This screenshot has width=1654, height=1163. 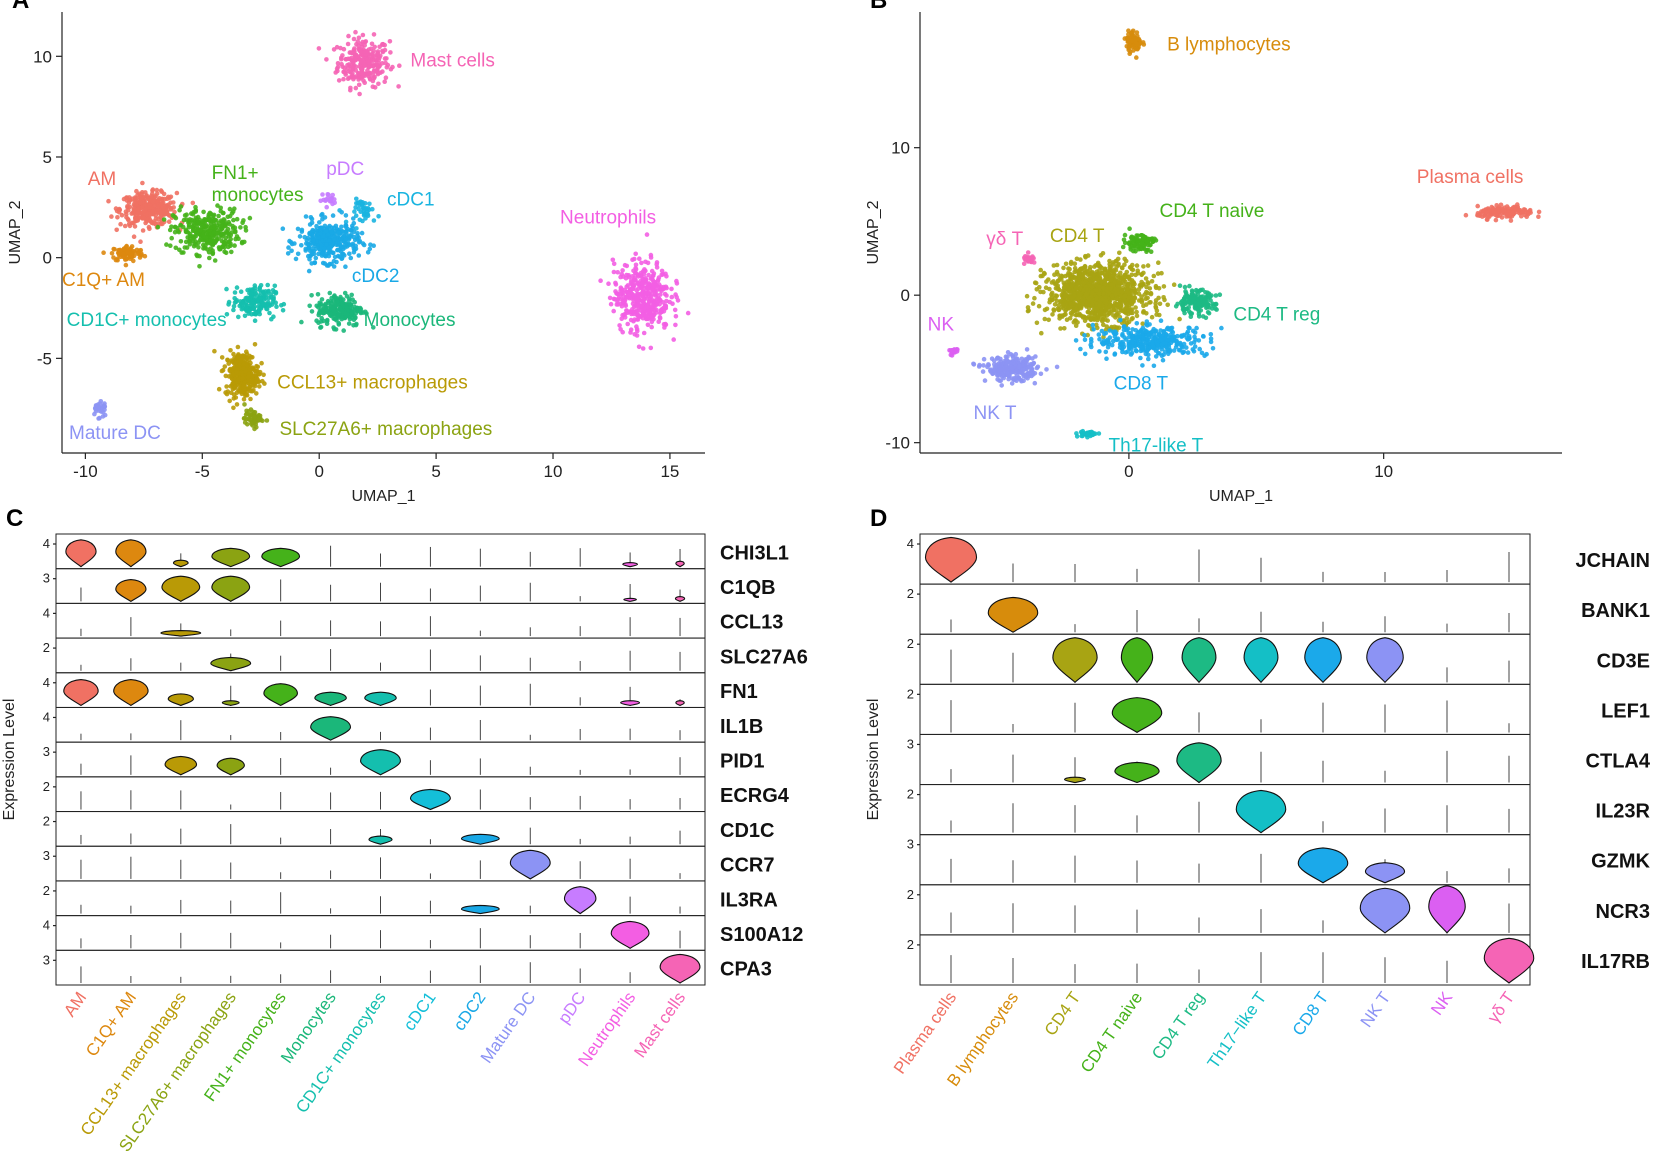 I want to click on cluster-label-mature-dc: Mature DC, so click(x=115, y=433).